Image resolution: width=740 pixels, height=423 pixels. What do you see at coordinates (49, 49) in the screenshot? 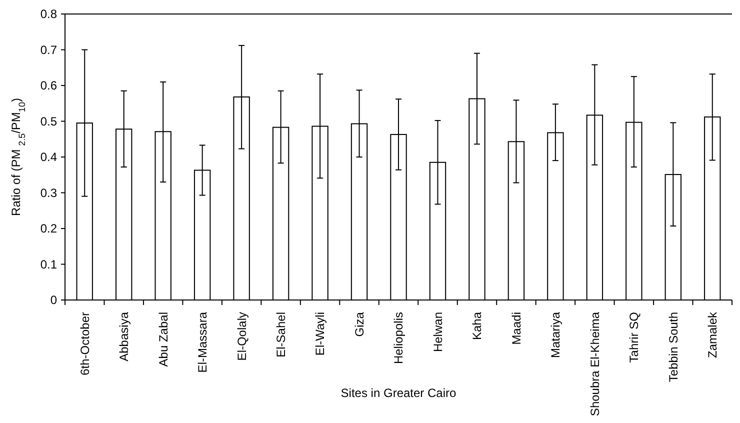
I see `y-tick-label: 0.7` at bounding box center [49, 49].